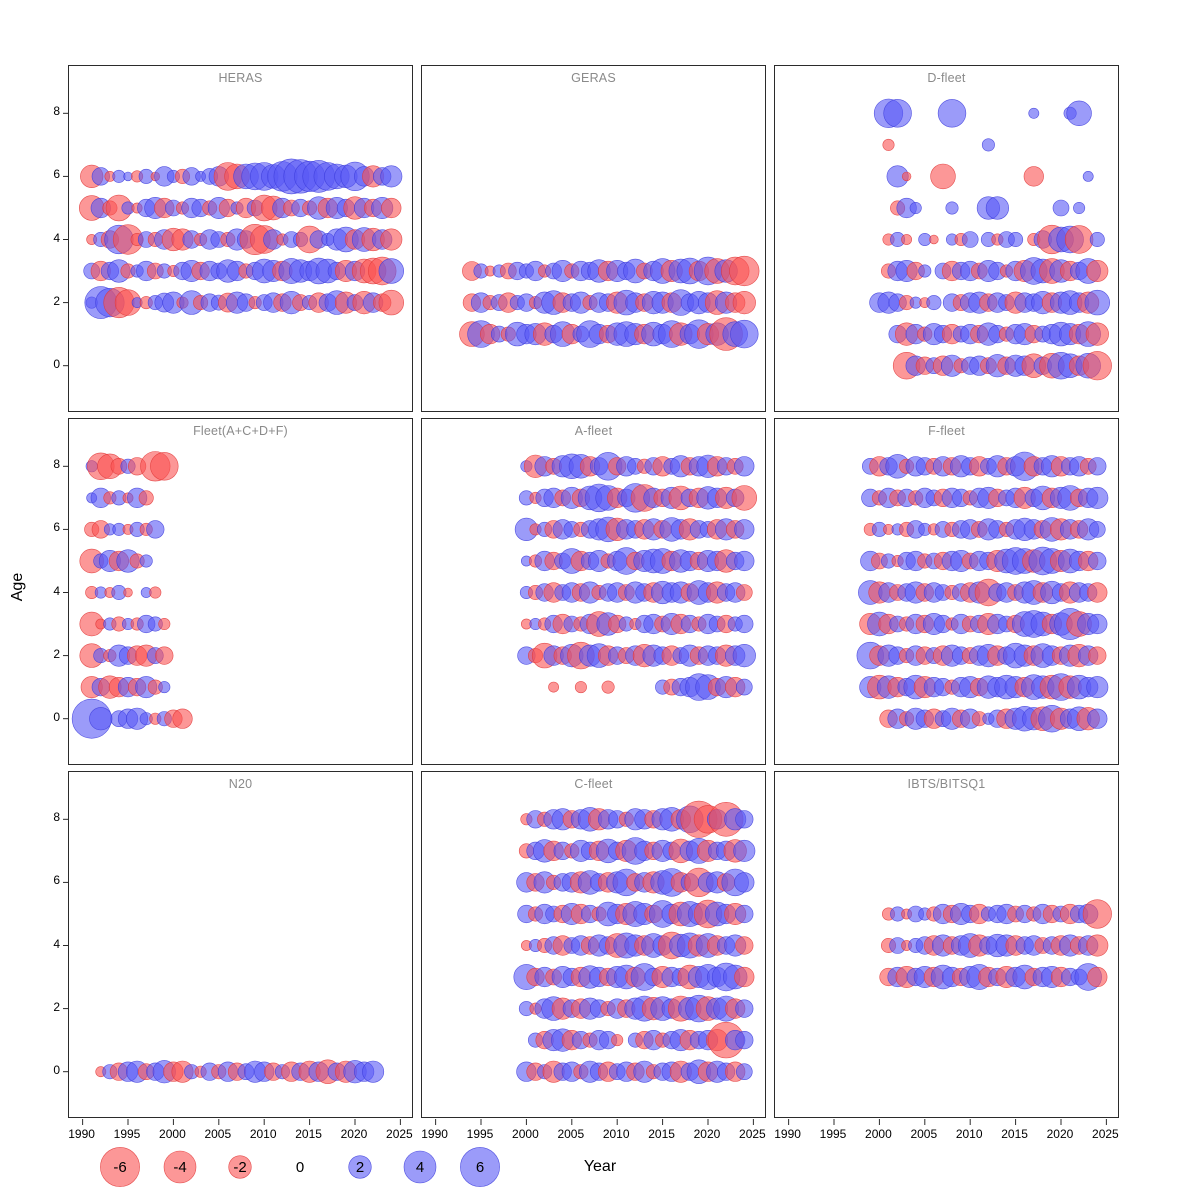 The height and width of the screenshot is (1200, 1200). Describe the element at coordinates (56, 653) in the screenshot. I see `y-tick-label: 2` at that location.